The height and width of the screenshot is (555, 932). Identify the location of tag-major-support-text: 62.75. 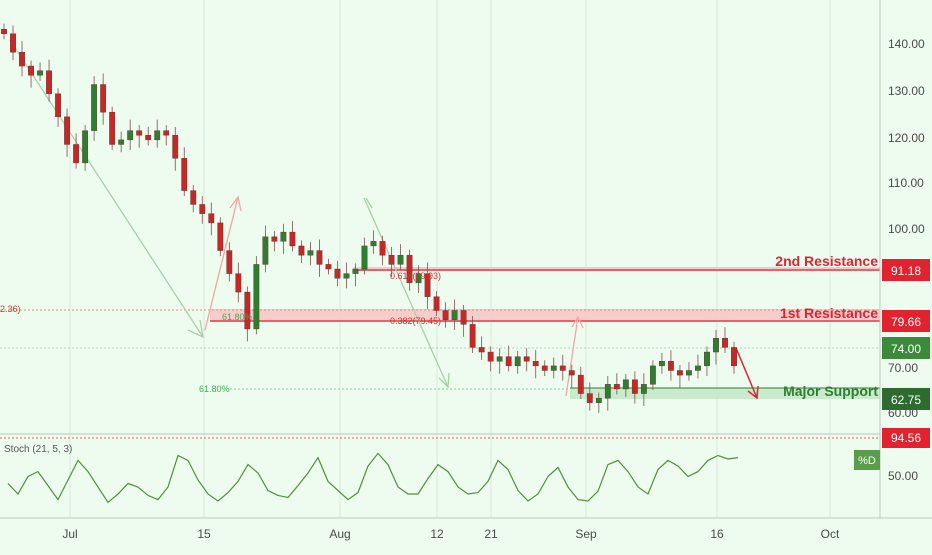
(906, 400).